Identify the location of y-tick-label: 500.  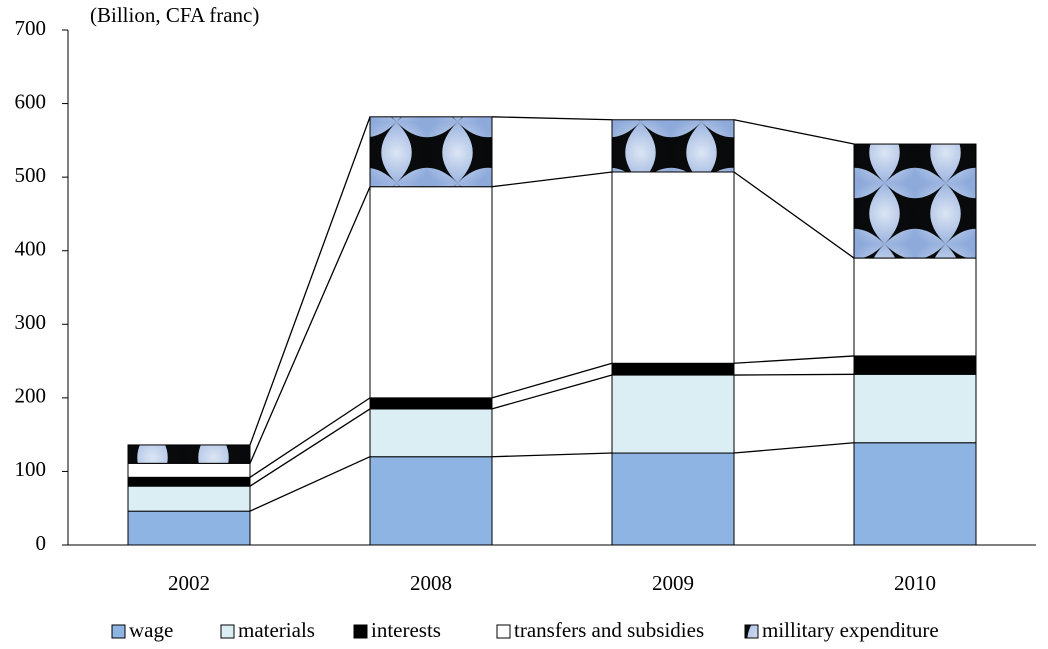
(31, 175).